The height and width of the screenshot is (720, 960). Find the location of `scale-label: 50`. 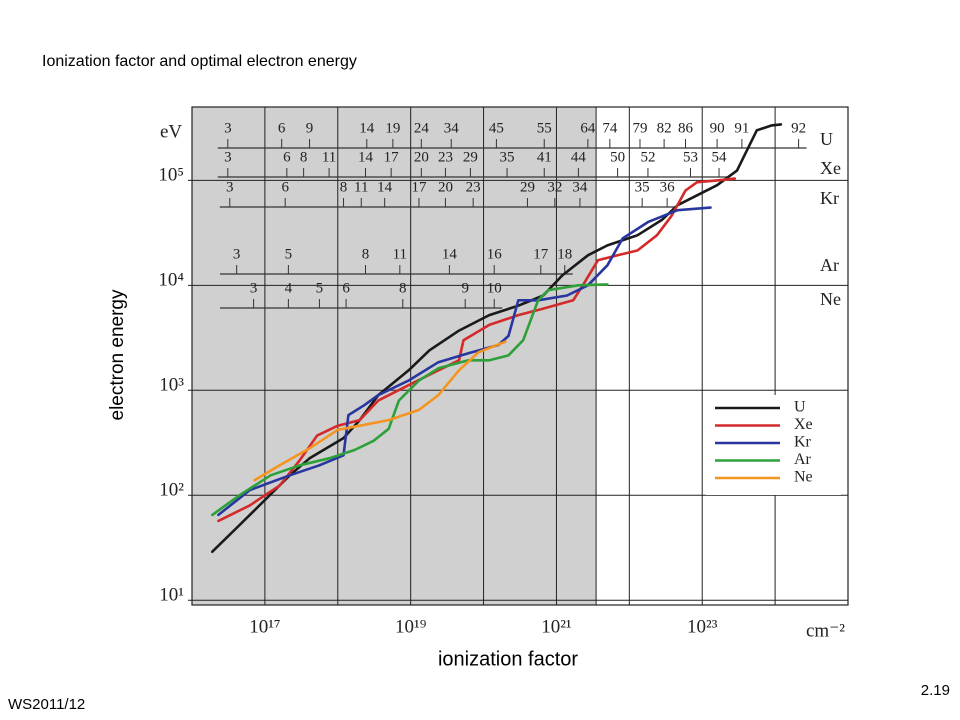

scale-label: 50 is located at coordinates (617, 157).